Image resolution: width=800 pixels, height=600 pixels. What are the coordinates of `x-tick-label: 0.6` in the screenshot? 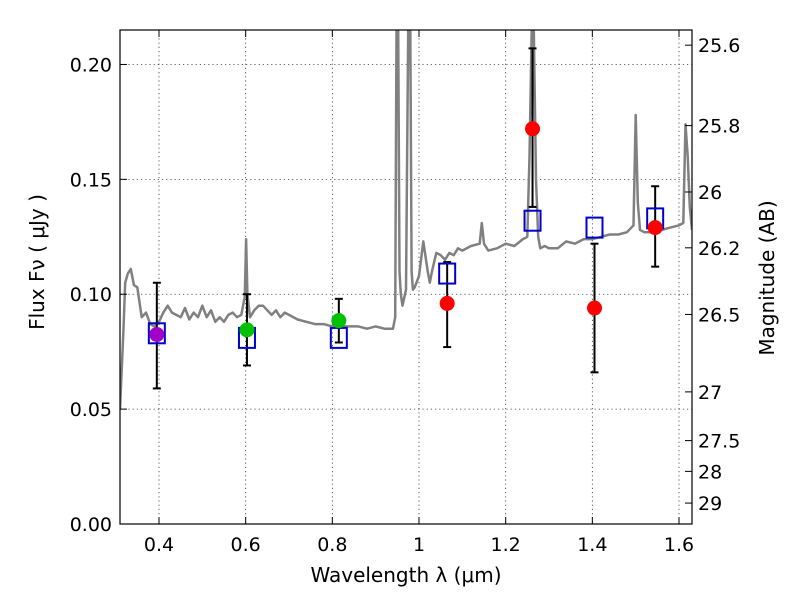 It's located at (246, 545).